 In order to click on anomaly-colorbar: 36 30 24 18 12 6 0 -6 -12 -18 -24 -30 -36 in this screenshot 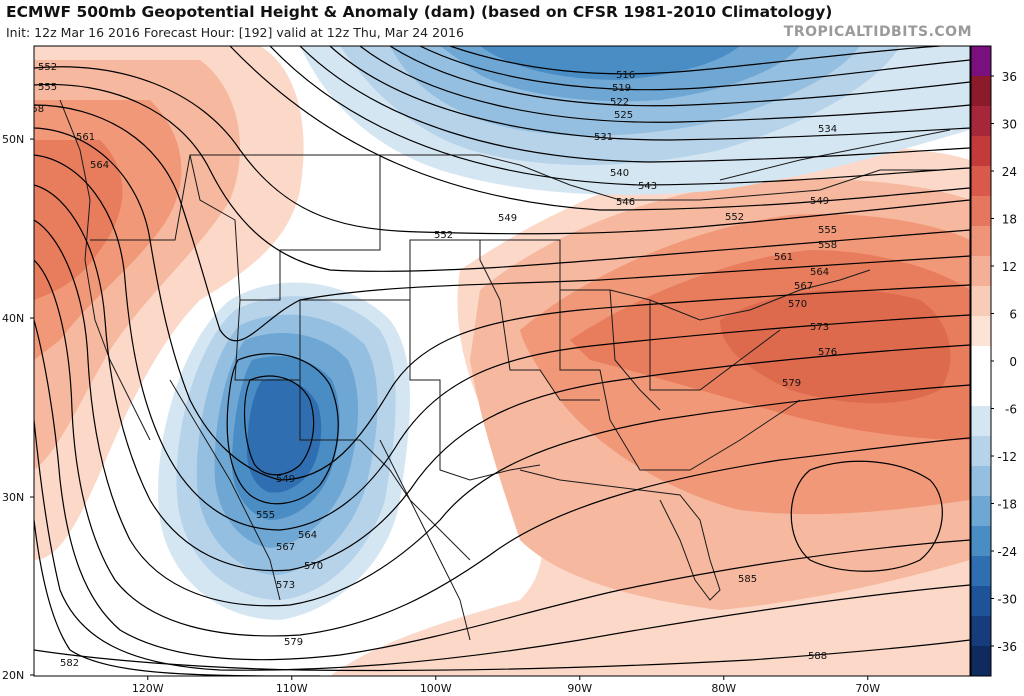, I will do `click(993, 361)`.